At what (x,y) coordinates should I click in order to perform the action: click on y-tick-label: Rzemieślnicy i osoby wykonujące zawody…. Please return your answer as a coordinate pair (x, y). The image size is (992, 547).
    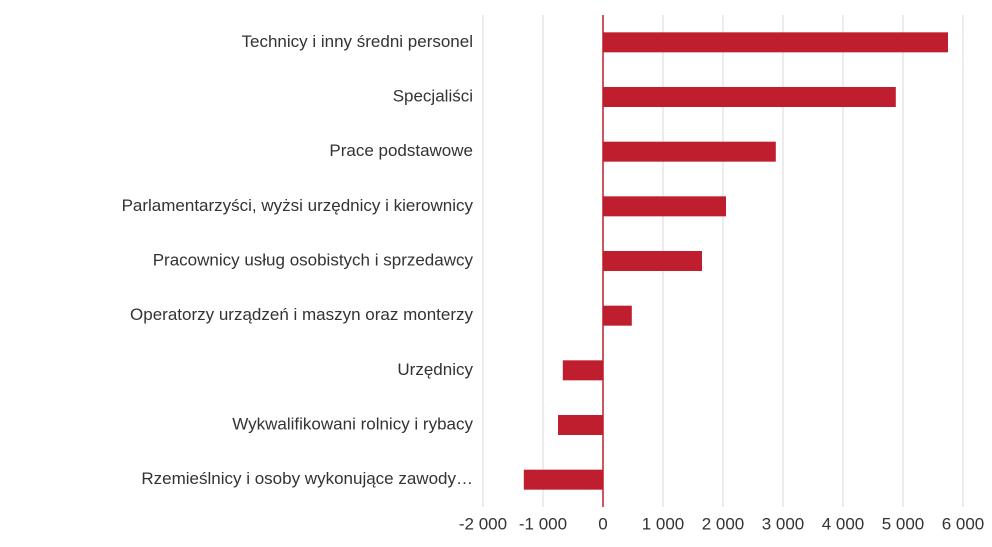
    Looking at the image, I should click on (307, 478).